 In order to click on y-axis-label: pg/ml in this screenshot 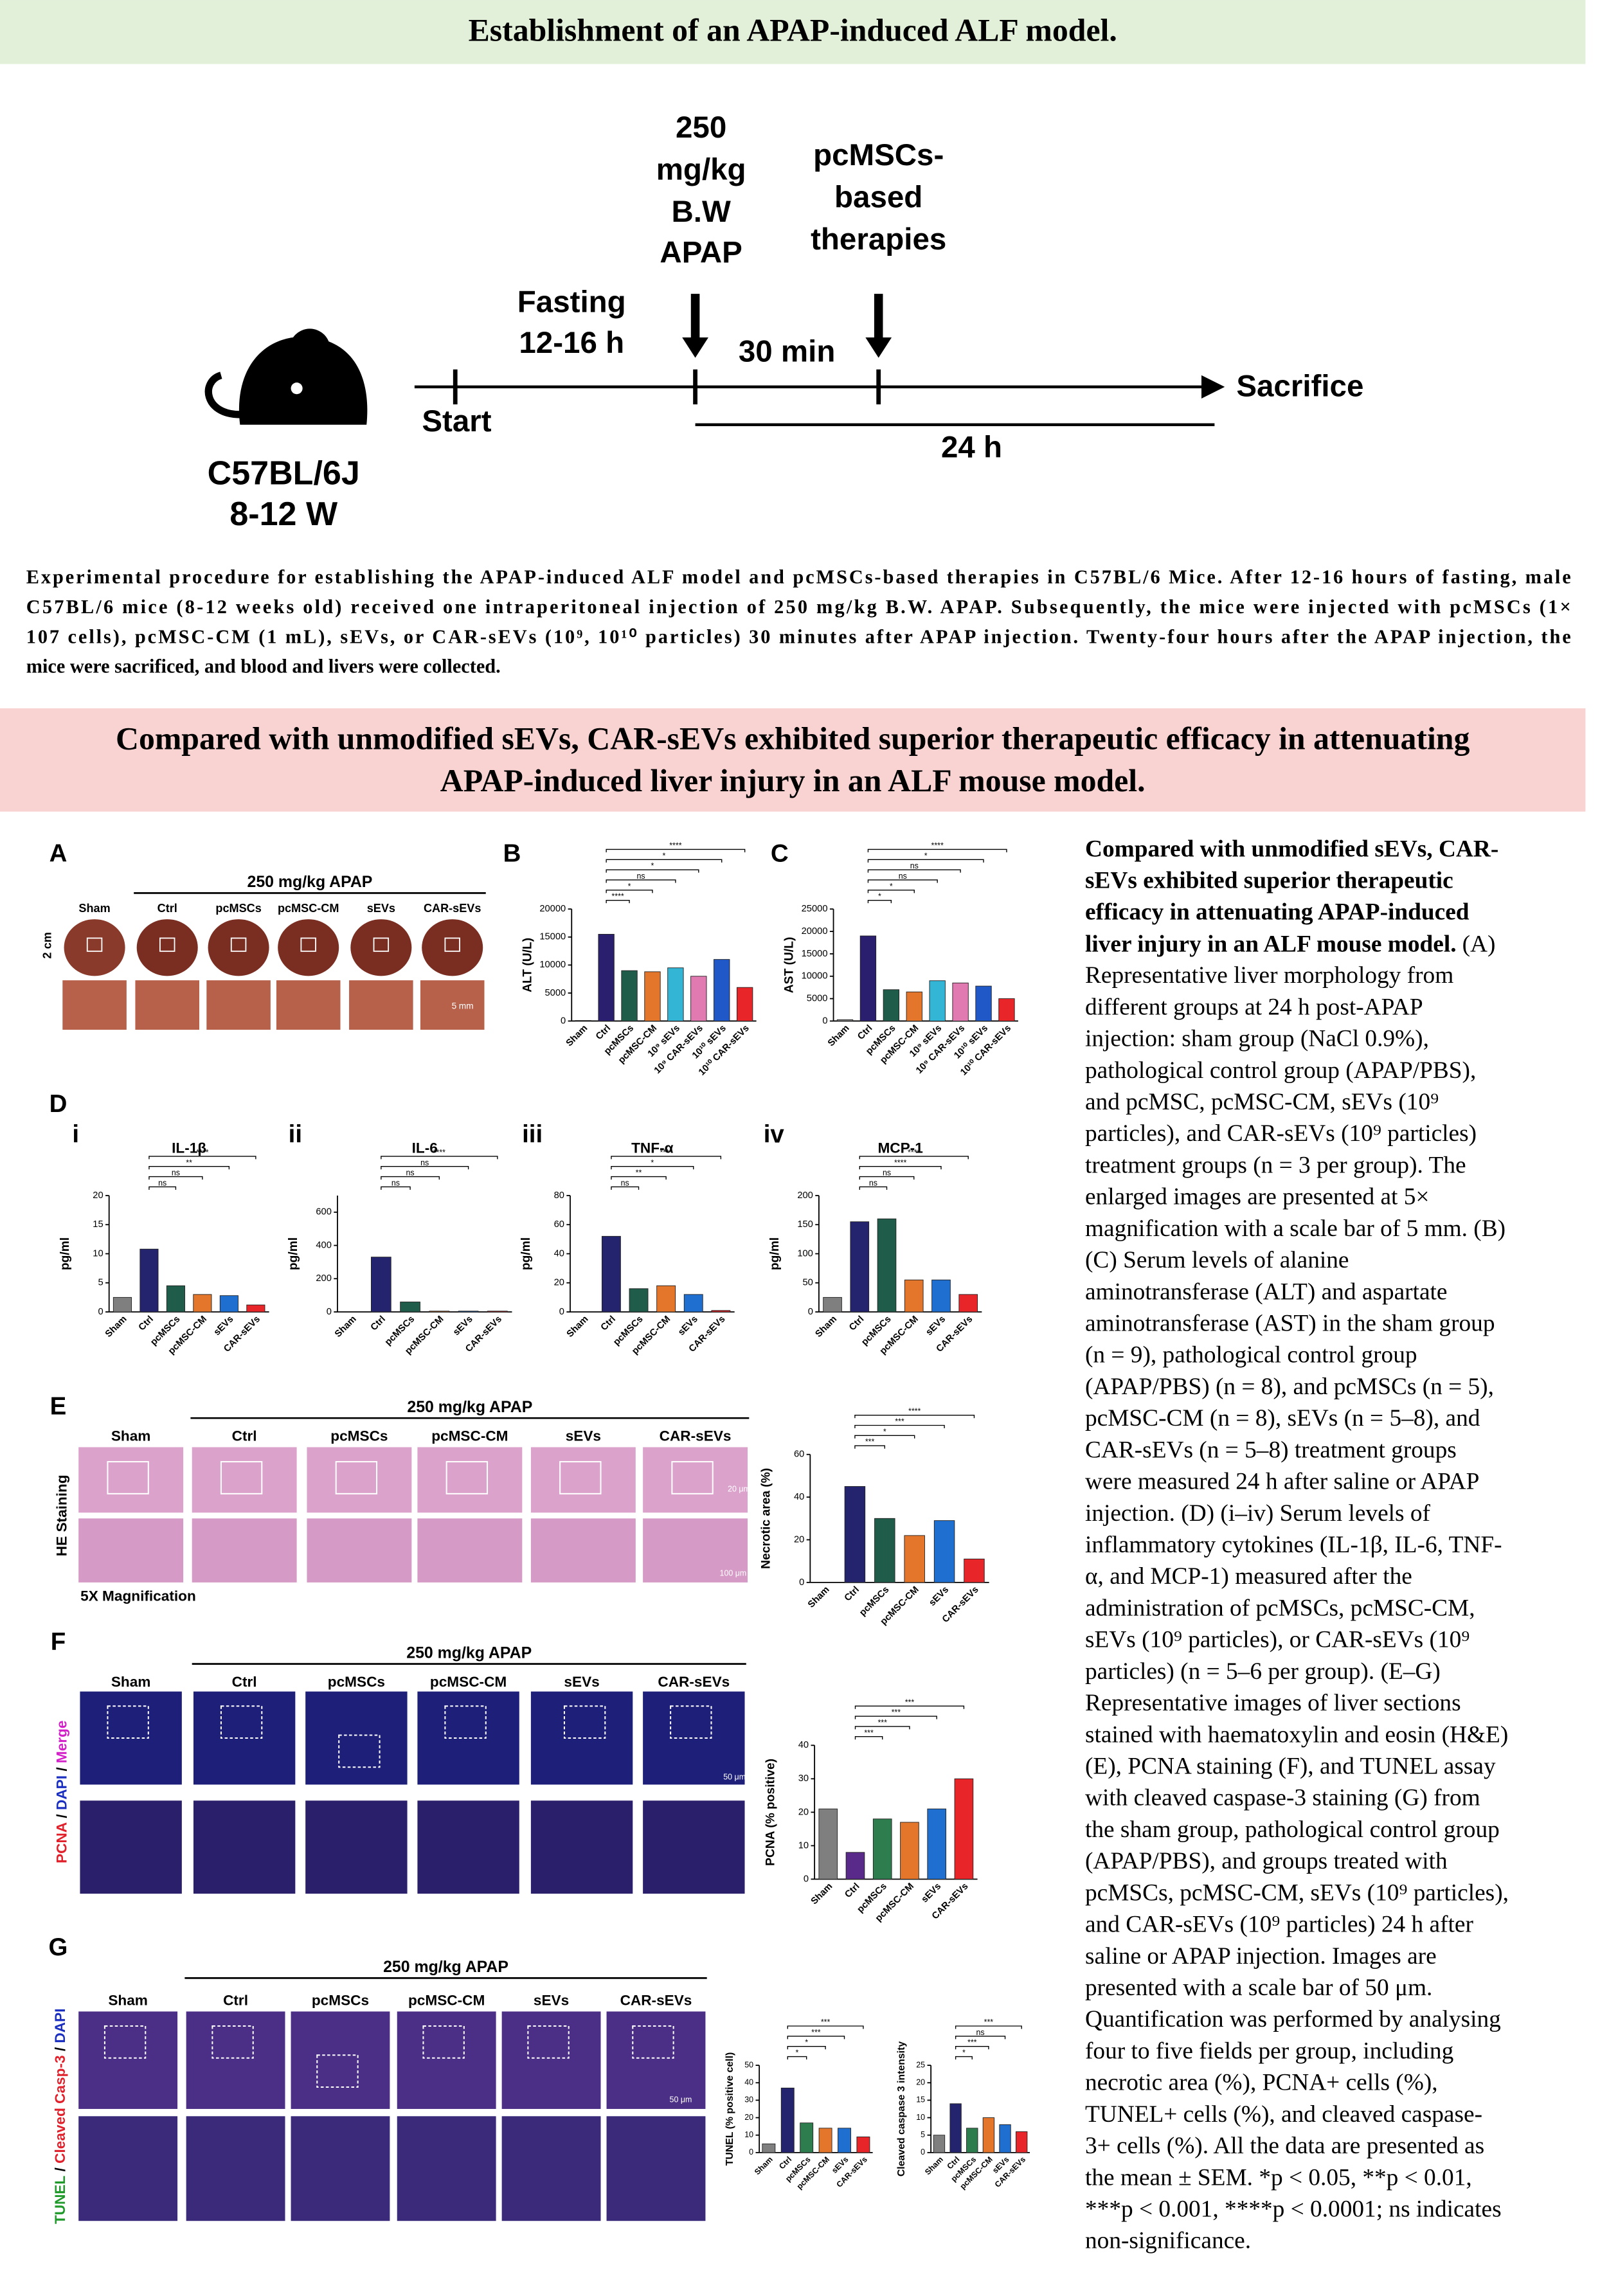, I will do `click(65, 1253)`.